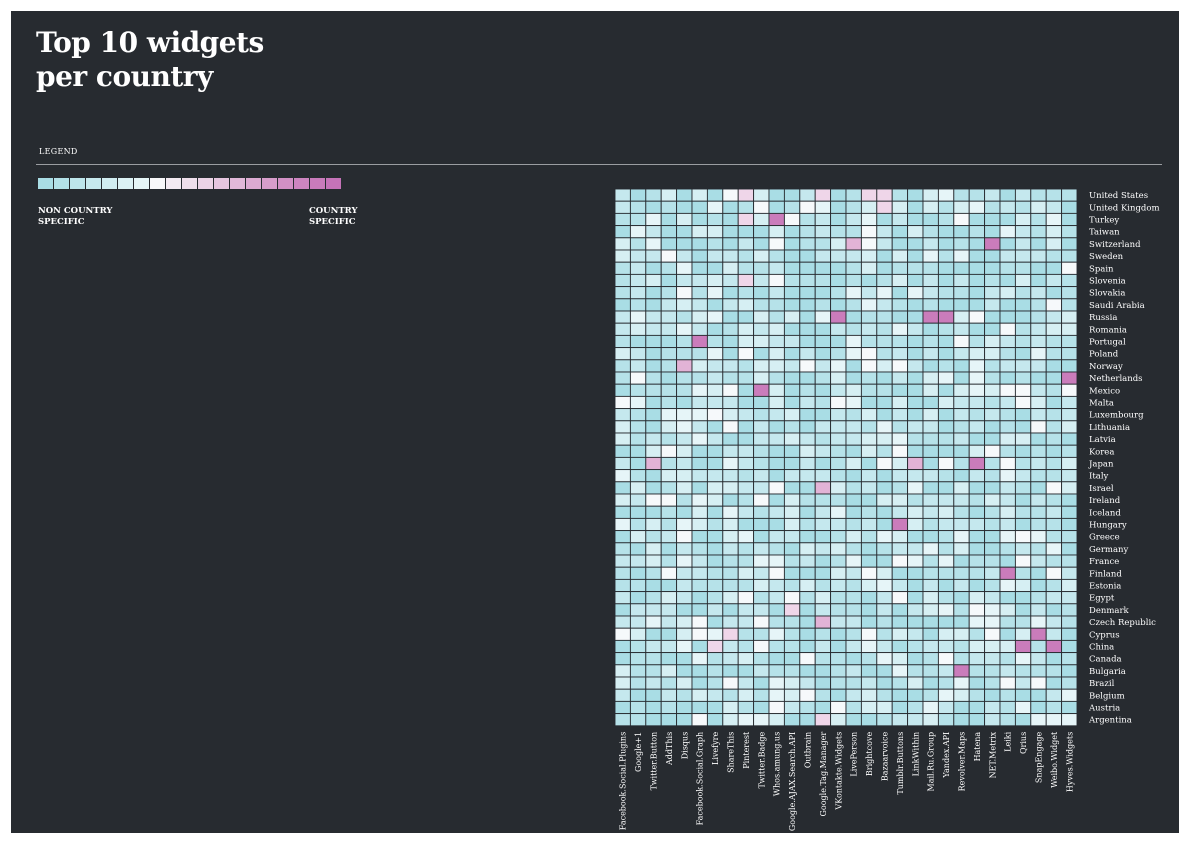 The height and width of the screenshot is (842, 1191). What do you see at coordinates (1105, 574) in the screenshot?
I see `row-label: Finland` at bounding box center [1105, 574].